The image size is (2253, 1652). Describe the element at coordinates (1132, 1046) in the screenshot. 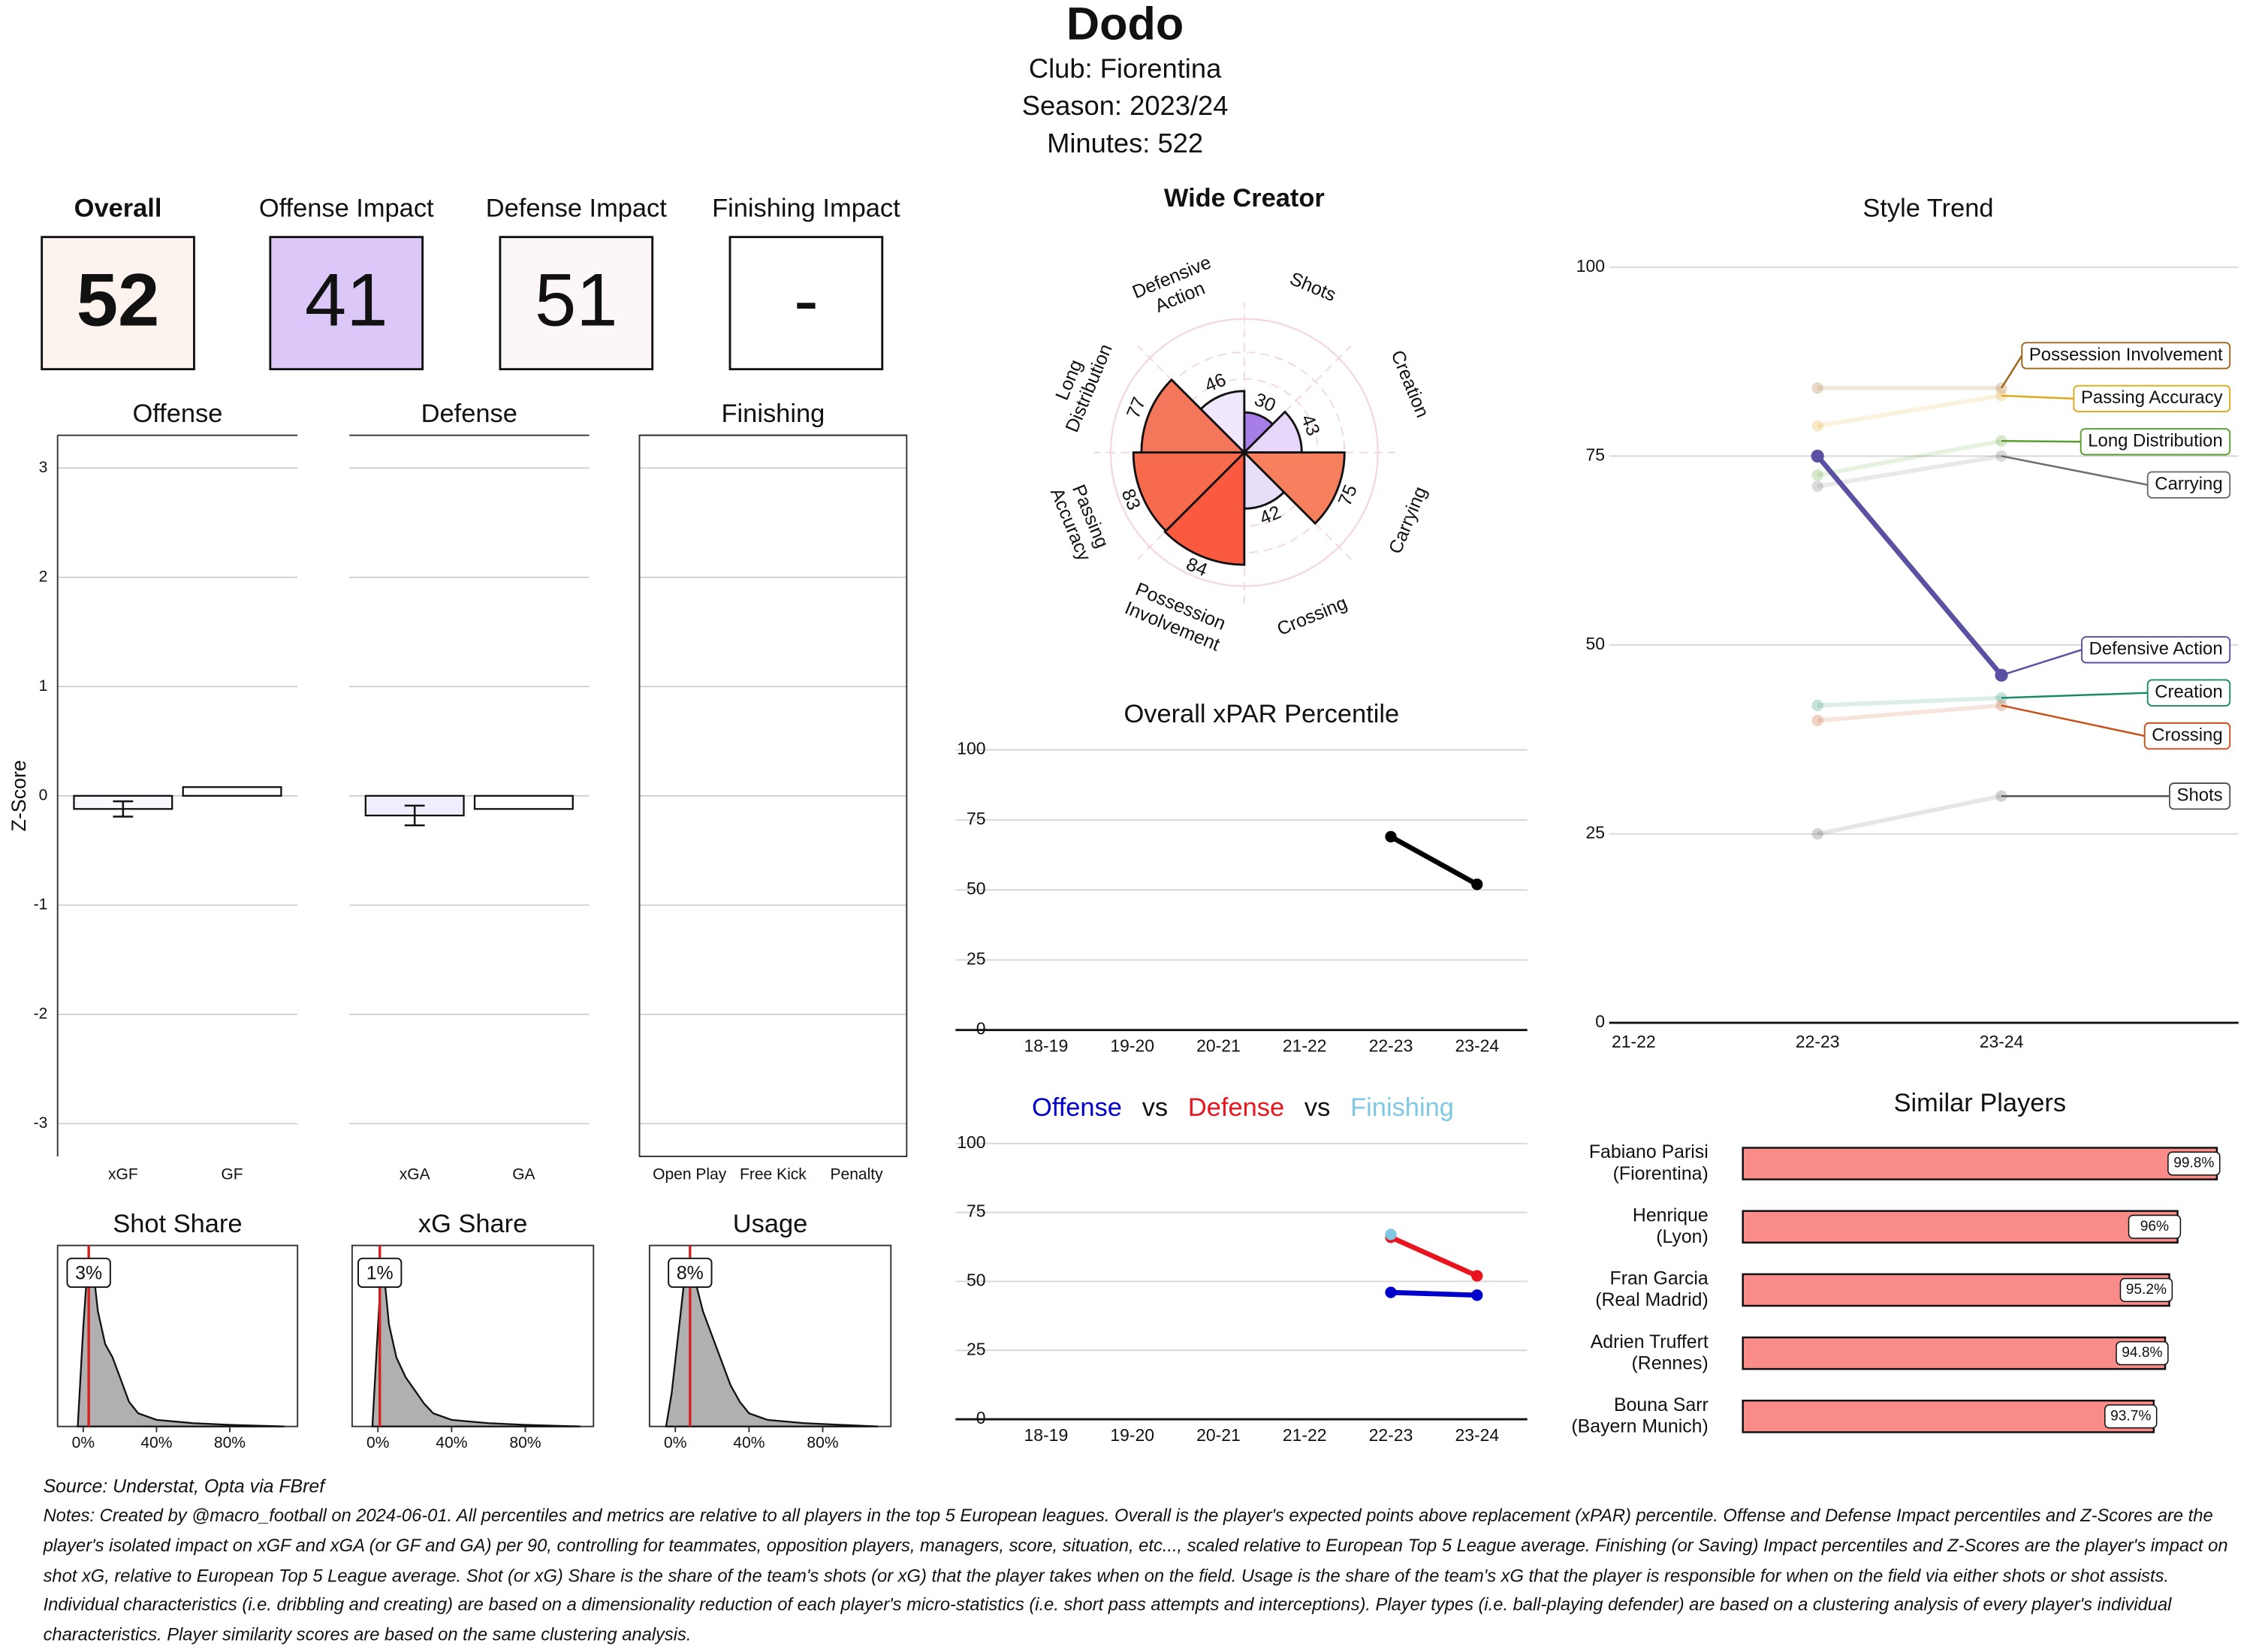

I see `x-tick-label: 19-20` at that location.